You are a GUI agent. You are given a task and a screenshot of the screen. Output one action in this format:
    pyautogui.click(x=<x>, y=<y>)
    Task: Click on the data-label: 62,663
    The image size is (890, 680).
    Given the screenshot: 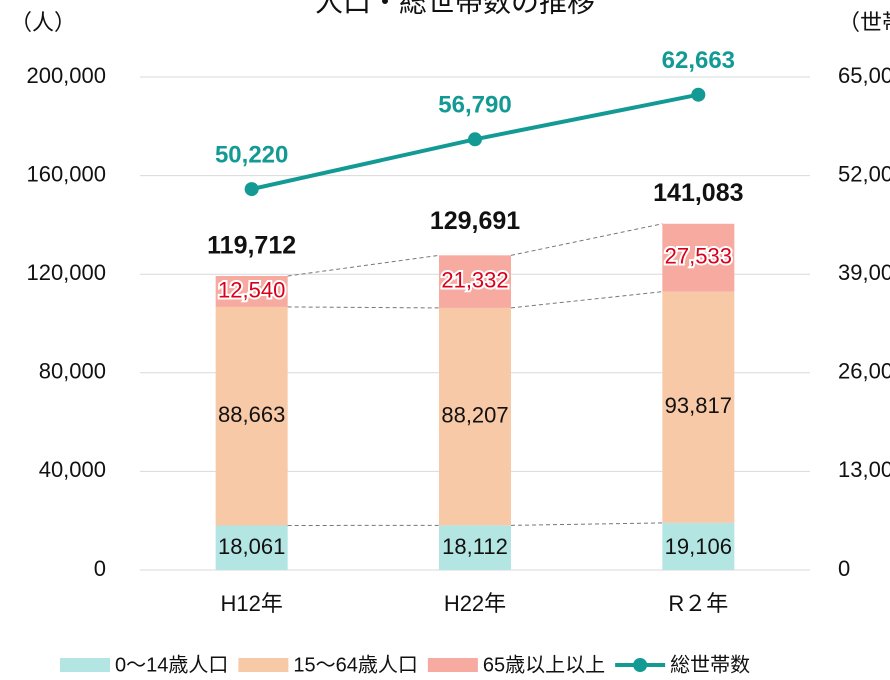 What is the action you would take?
    pyautogui.click(x=698, y=60)
    